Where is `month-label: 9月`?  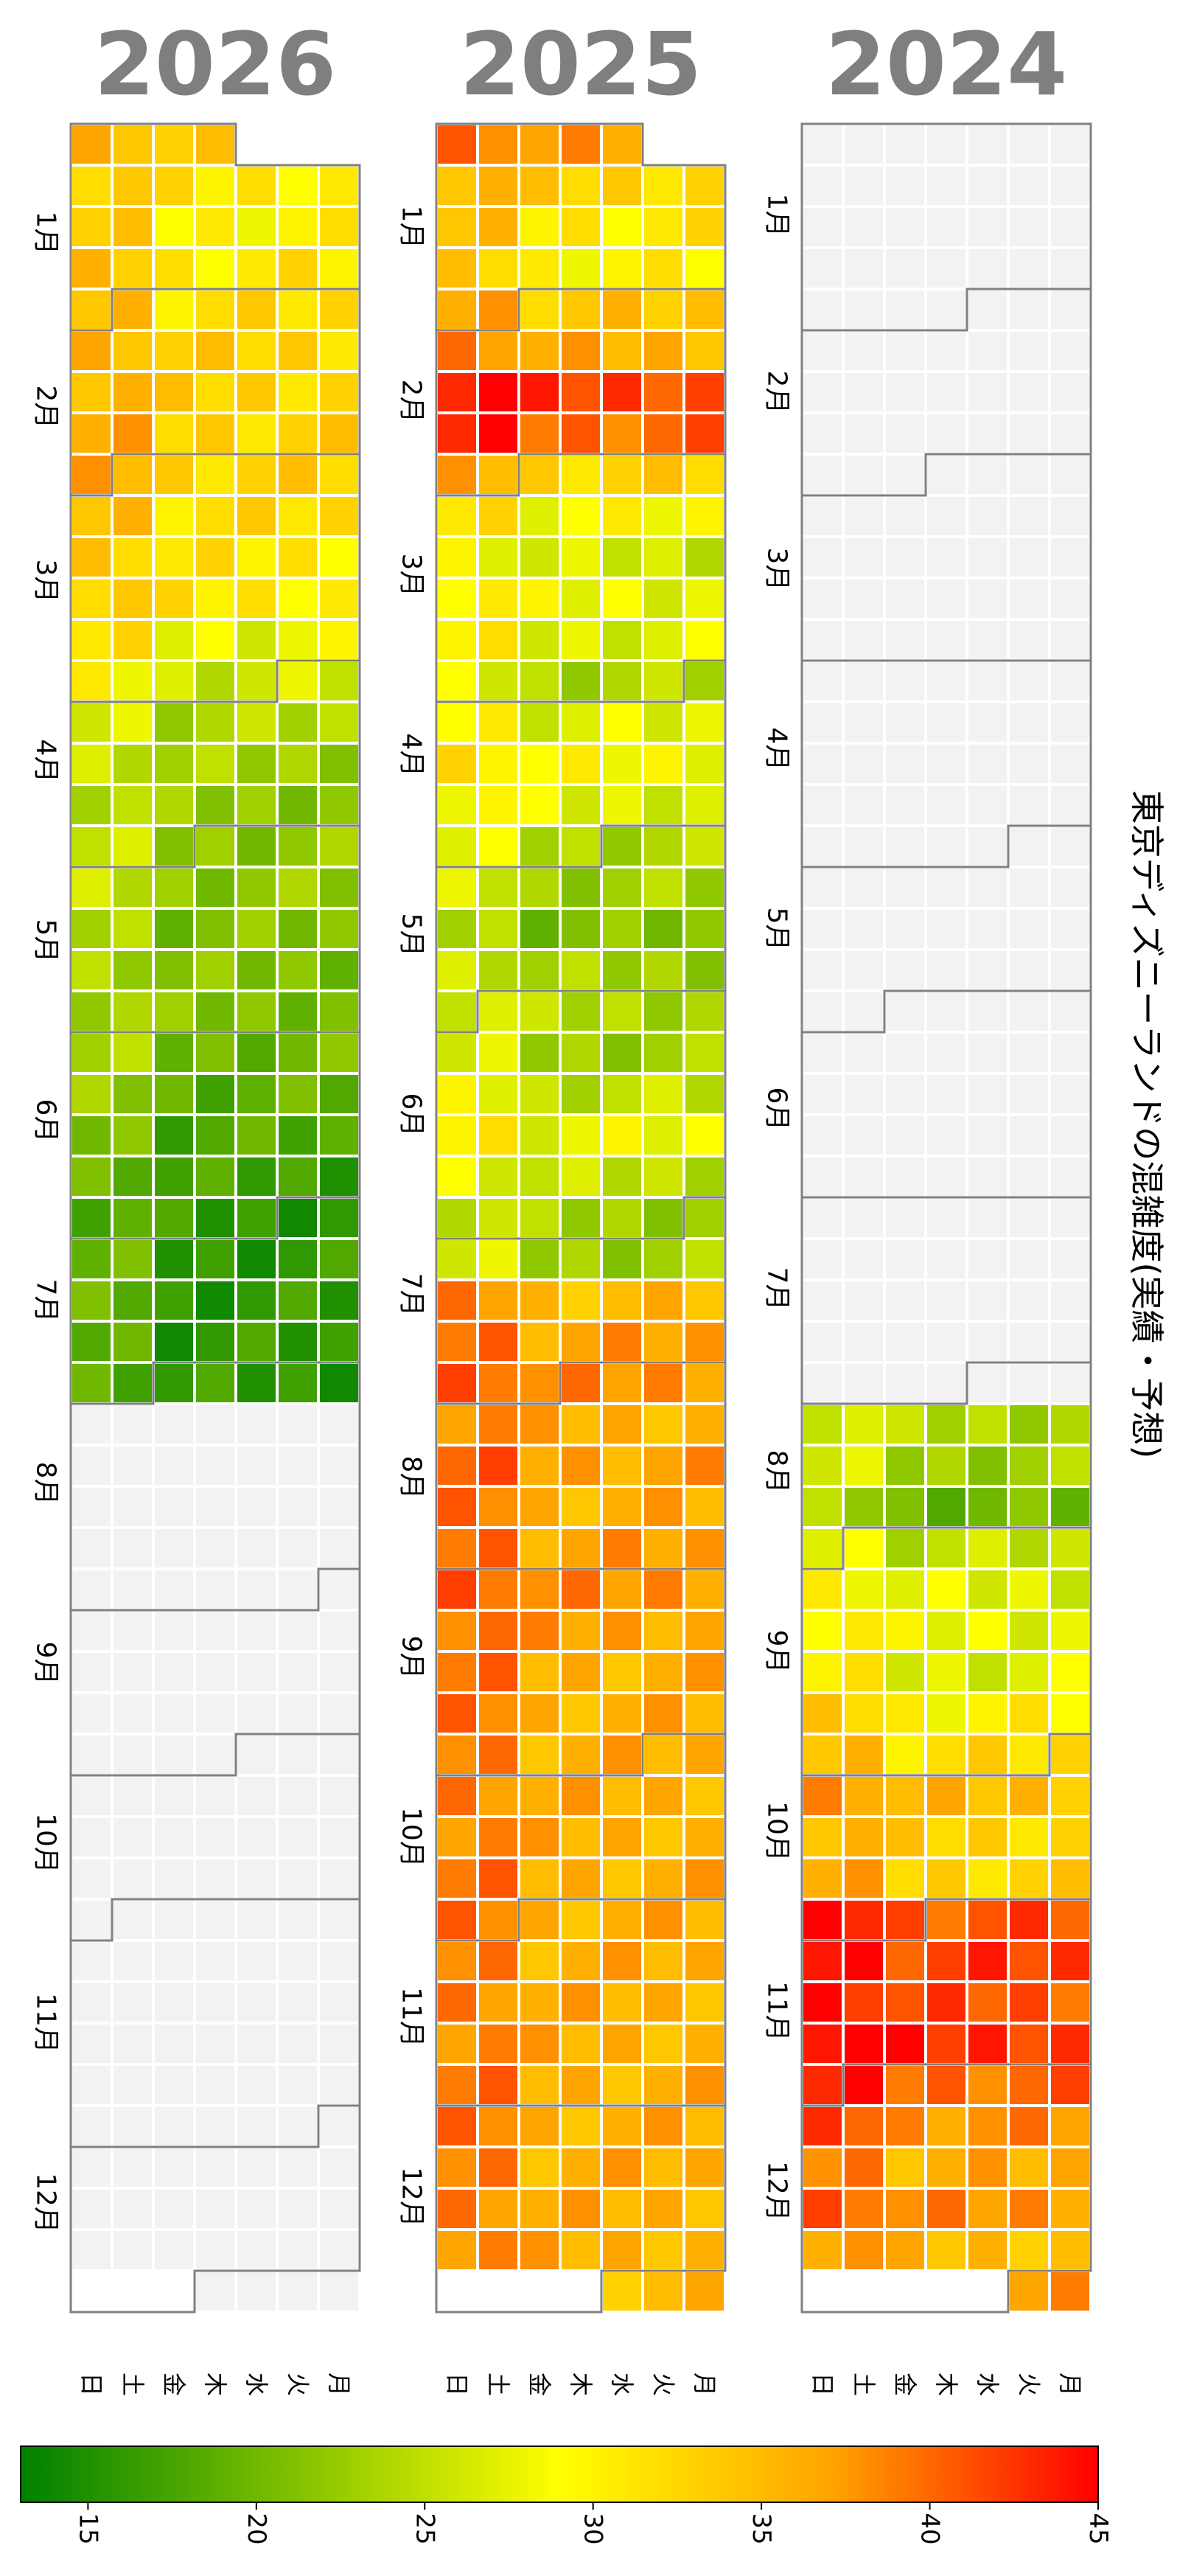
month-label: 9月 is located at coordinates (777, 1652).